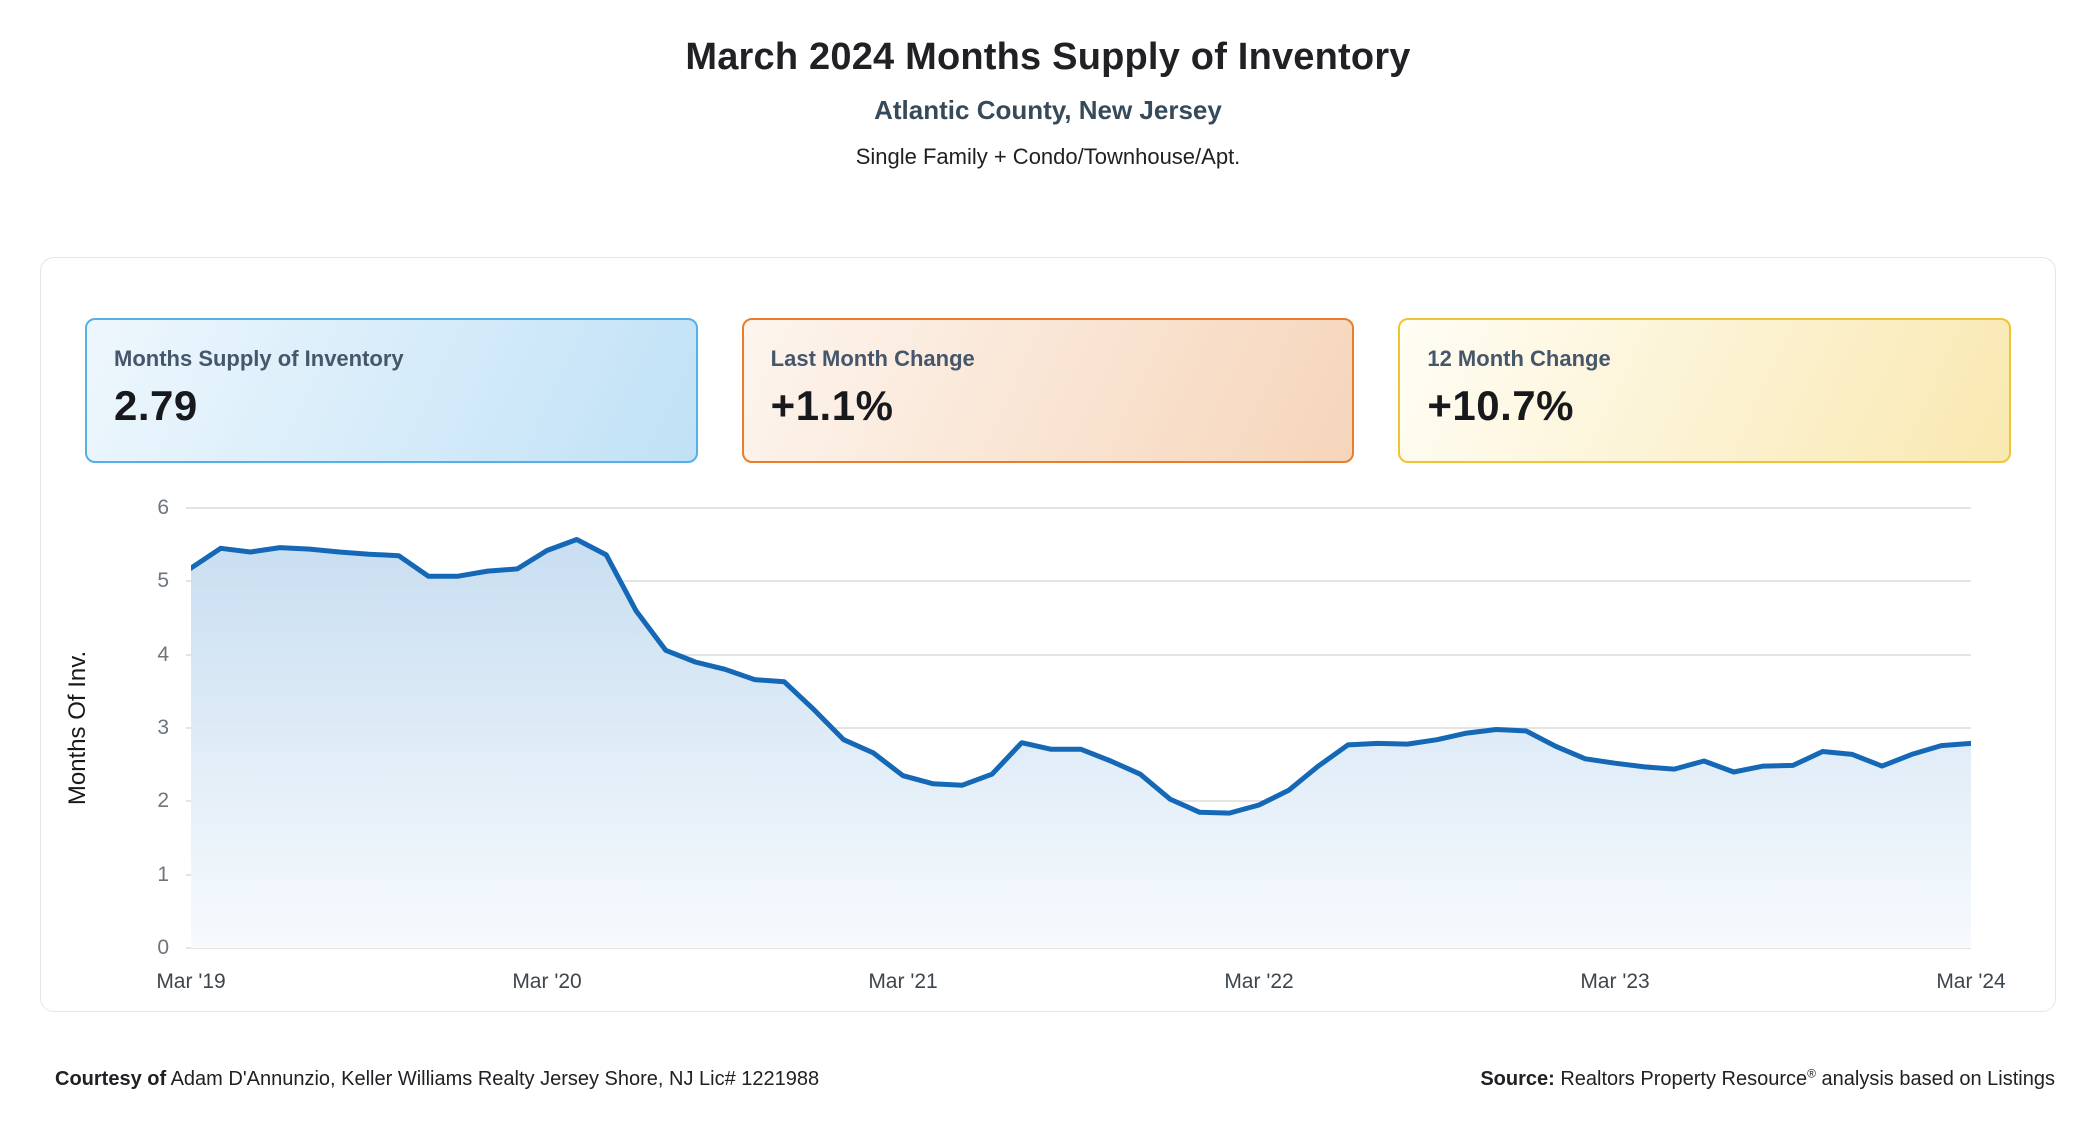  Describe the element at coordinates (191, 981) in the screenshot. I see `x-axis-tick-label: Mar '19` at that location.